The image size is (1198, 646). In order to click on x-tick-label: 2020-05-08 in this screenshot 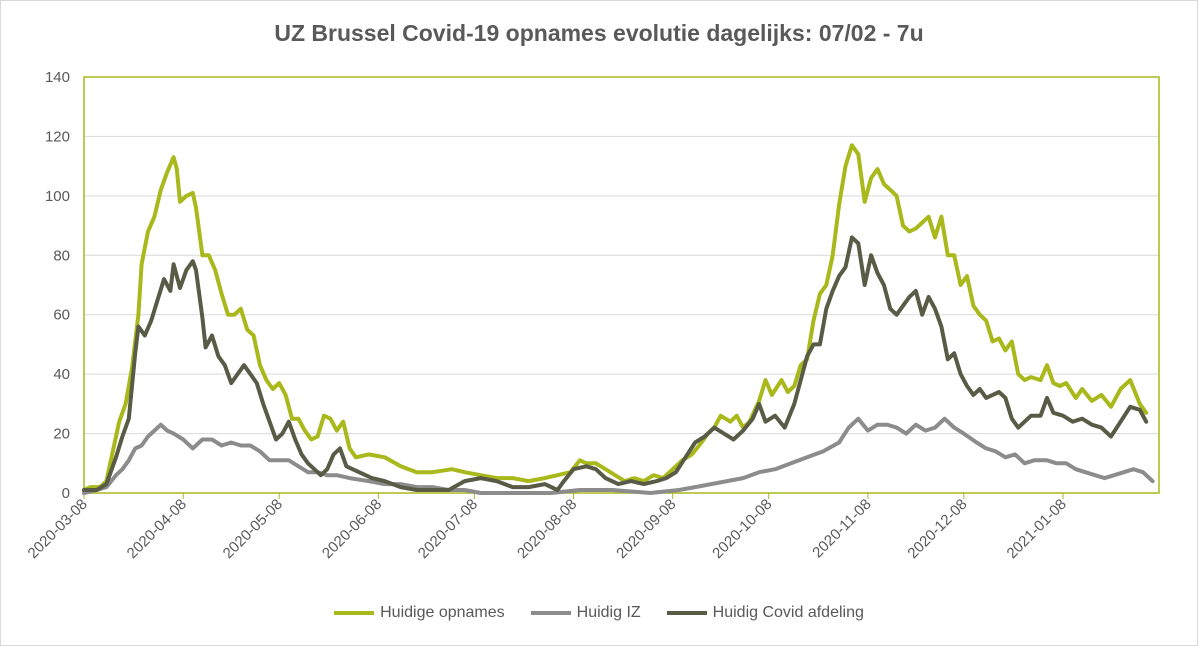, I will do `click(253, 529)`.